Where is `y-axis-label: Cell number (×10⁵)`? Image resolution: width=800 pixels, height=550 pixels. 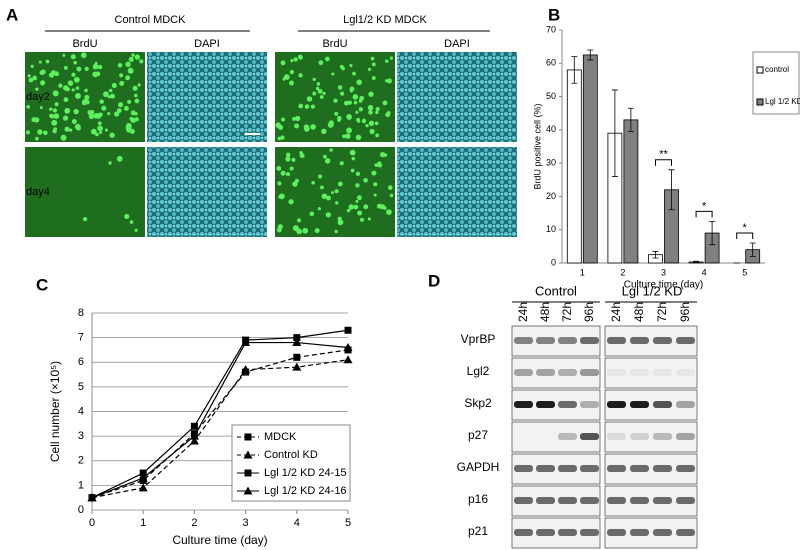 y-axis-label: Cell number (×10⁵) is located at coordinates (55, 411).